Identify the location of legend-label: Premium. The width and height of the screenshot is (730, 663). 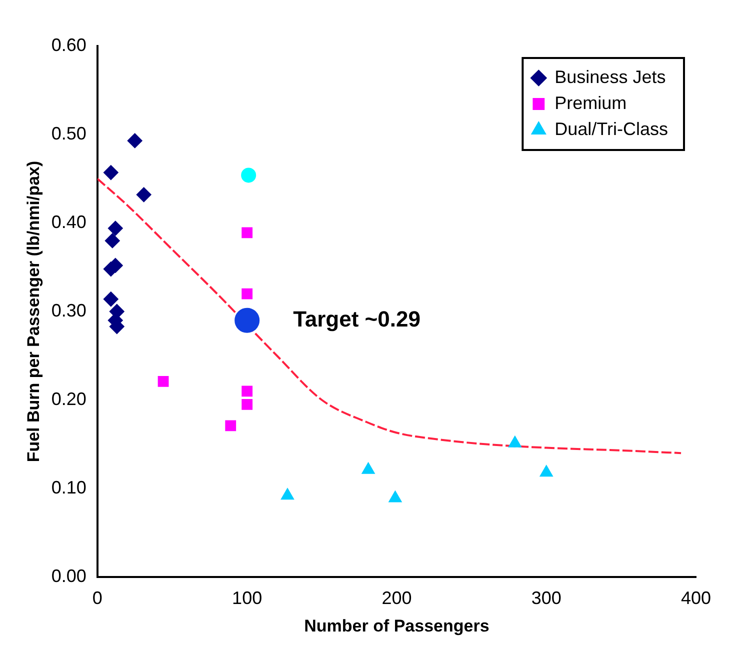
(590, 102).